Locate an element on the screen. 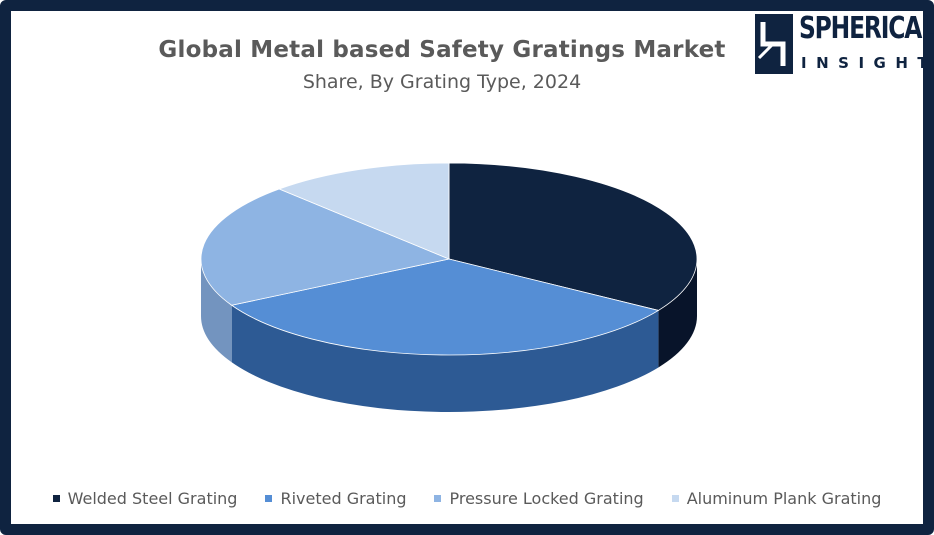  pie-slice-welded-steel-grating is located at coordinates (573, 236).